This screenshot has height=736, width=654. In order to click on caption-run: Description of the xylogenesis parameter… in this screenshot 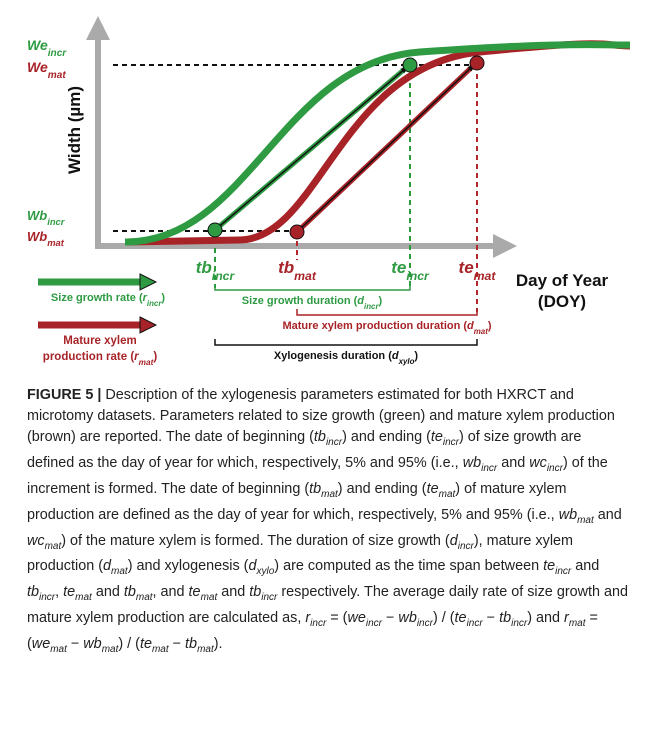, I will do `click(321, 416)`.